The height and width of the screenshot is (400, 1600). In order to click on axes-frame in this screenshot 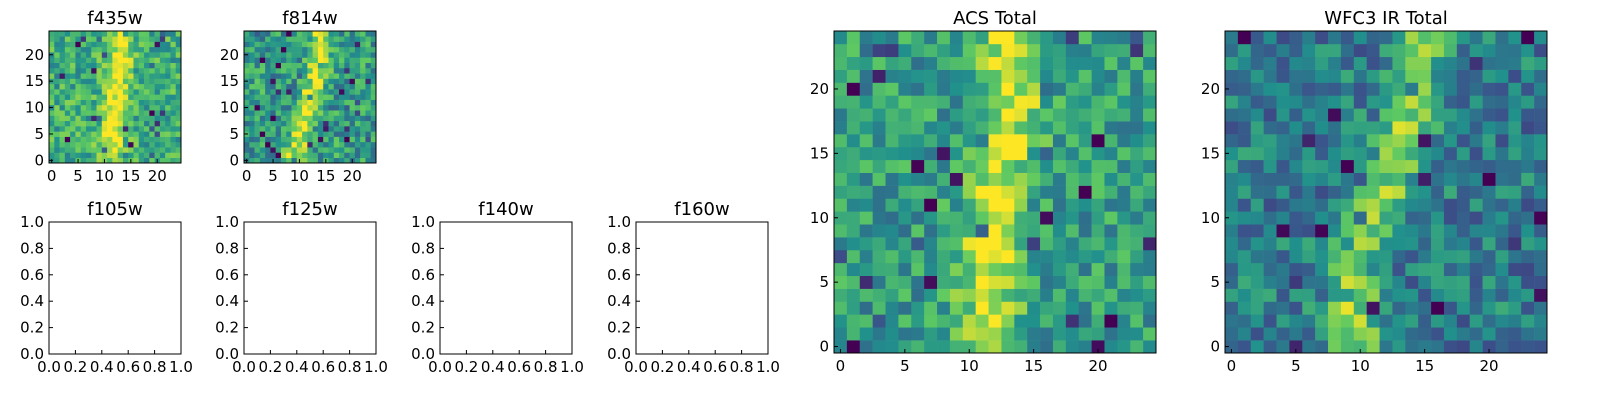, I will do `click(310, 97)`.